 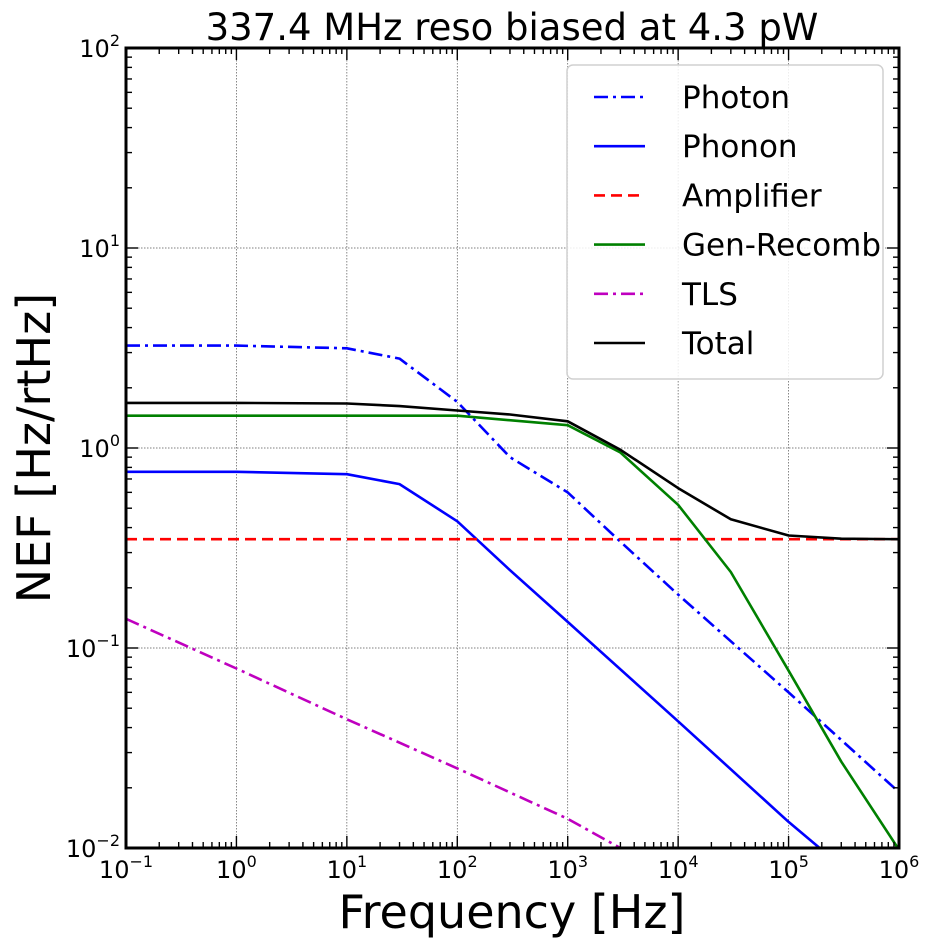 What do you see at coordinates (126, 868) in the screenshot?
I see `x-tick-label: 10⁻¹` at bounding box center [126, 868].